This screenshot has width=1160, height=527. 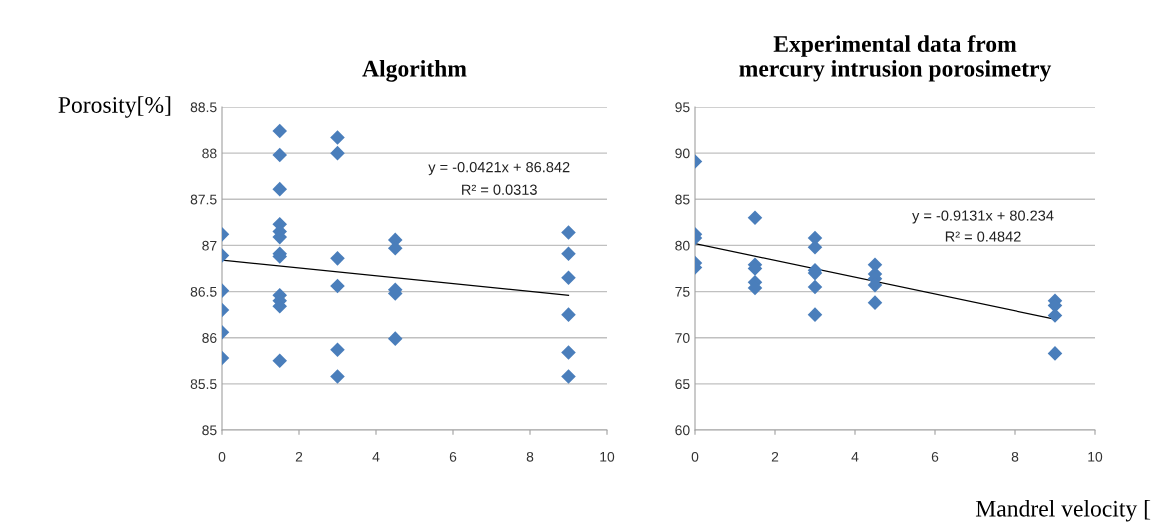 What do you see at coordinates (682, 430) in the screenshot?
I see `y-tick-label: 60` at bounding box center [682, 430].